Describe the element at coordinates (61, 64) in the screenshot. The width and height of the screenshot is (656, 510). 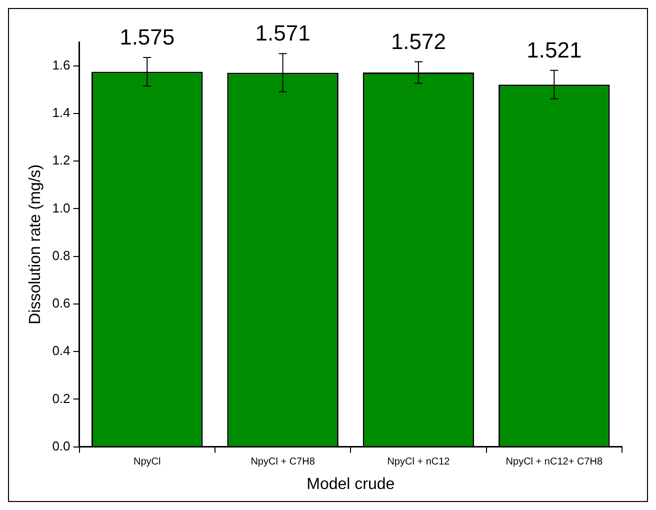
I see `y-tick-label: 1.6` at that location.